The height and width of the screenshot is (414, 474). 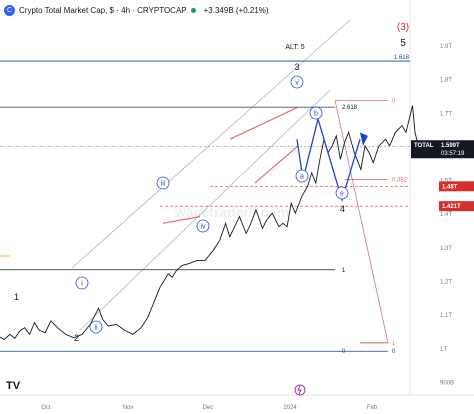 I want to click on wave-label-ii: ii, so click(x=96, y=328).